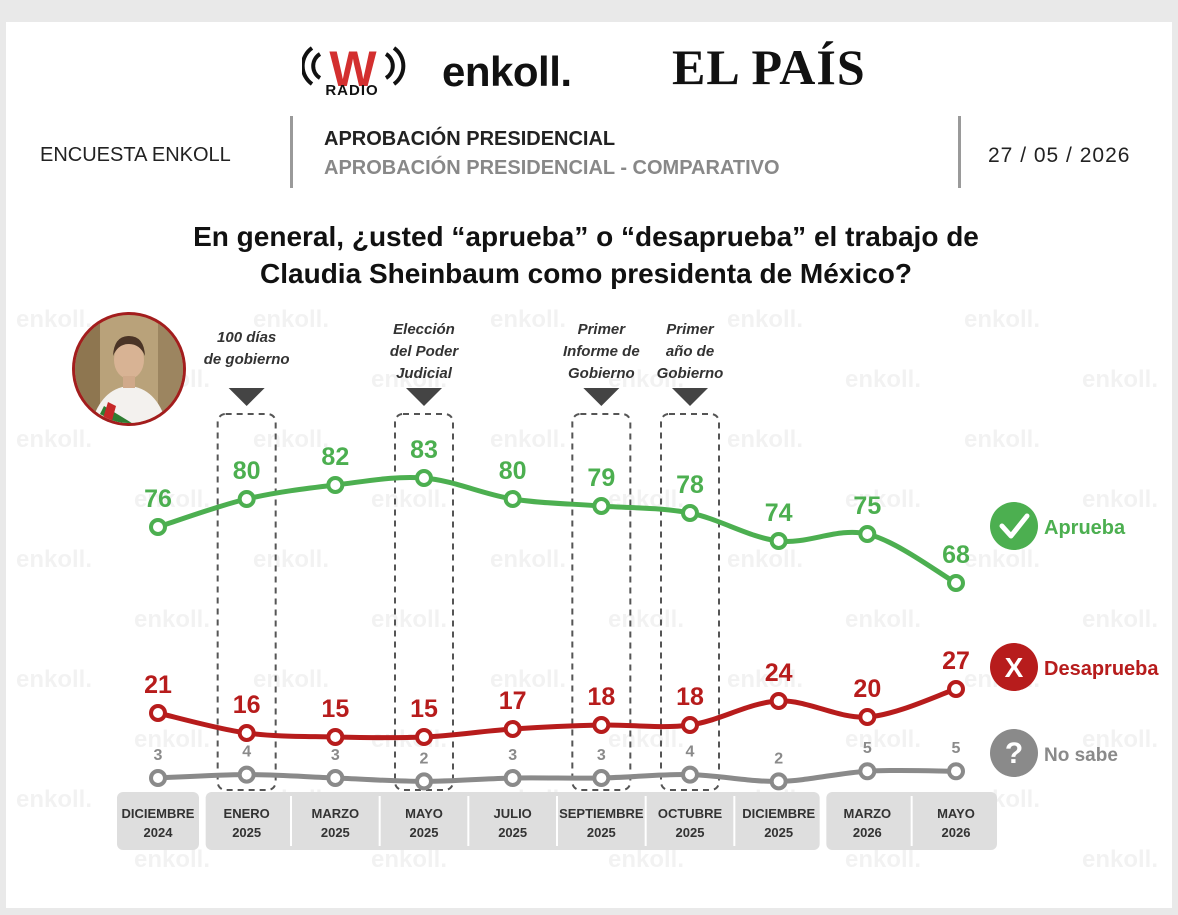 The image size is (1178, 915). I want to click on data-label: 24, so click(779, 673).